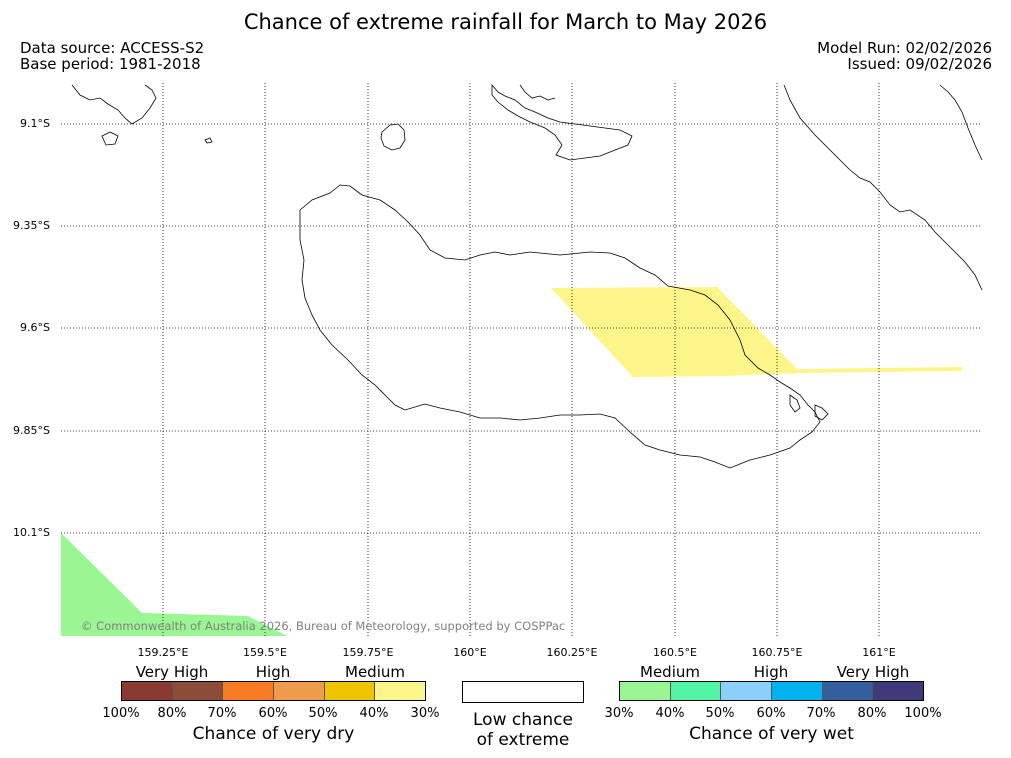  What do you see at coordinates (904, 48) in the screenshot?
I see `model-run: Model Run: 02/02/2026` at bounding box center [904, 48].